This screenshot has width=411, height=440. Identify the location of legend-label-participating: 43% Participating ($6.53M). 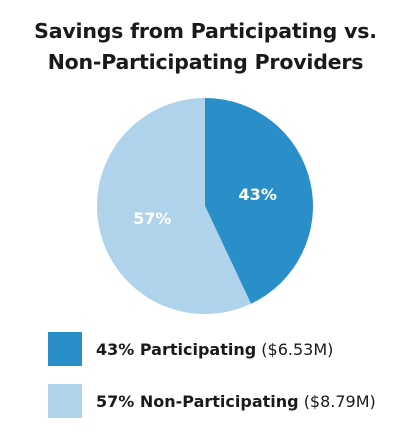
(214, 349).